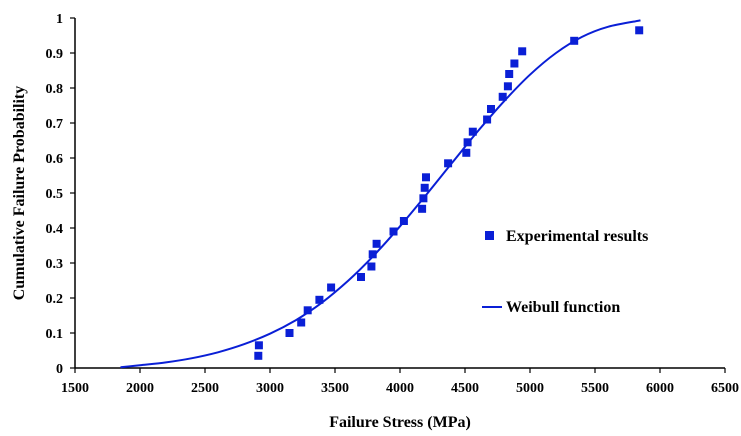  What do you see at coordinates (565, 272) in the screenshot?
I see `legend: Experimental results Weibull function` at bounding box center [565, 272].